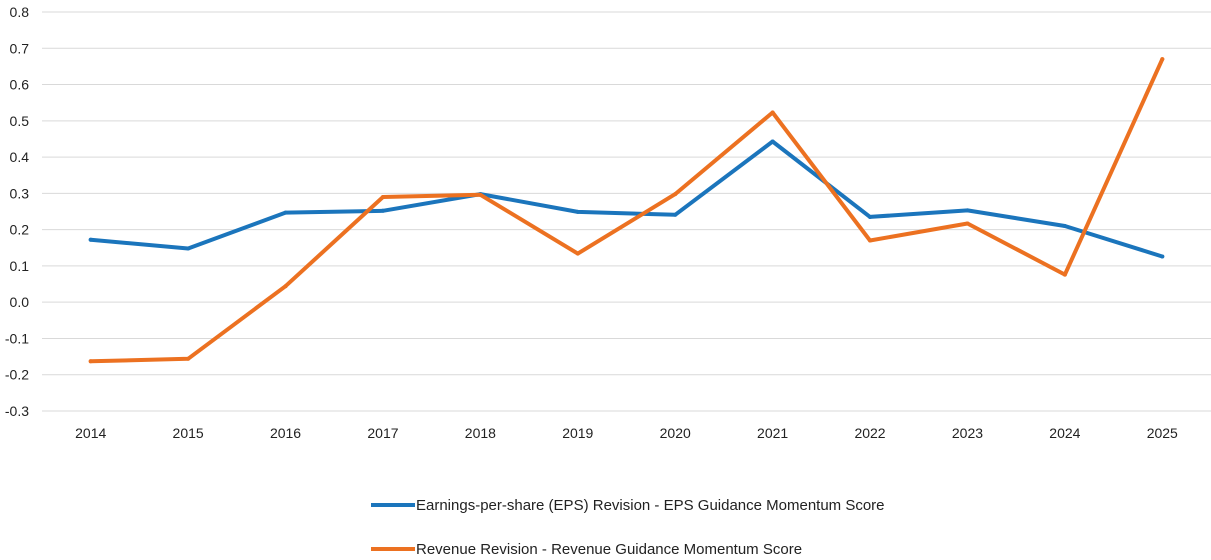  What do you see at coordinates (869, 433) in the screenshot?
I see `x-tick-label: 2022` at bounding box center [869, 433].